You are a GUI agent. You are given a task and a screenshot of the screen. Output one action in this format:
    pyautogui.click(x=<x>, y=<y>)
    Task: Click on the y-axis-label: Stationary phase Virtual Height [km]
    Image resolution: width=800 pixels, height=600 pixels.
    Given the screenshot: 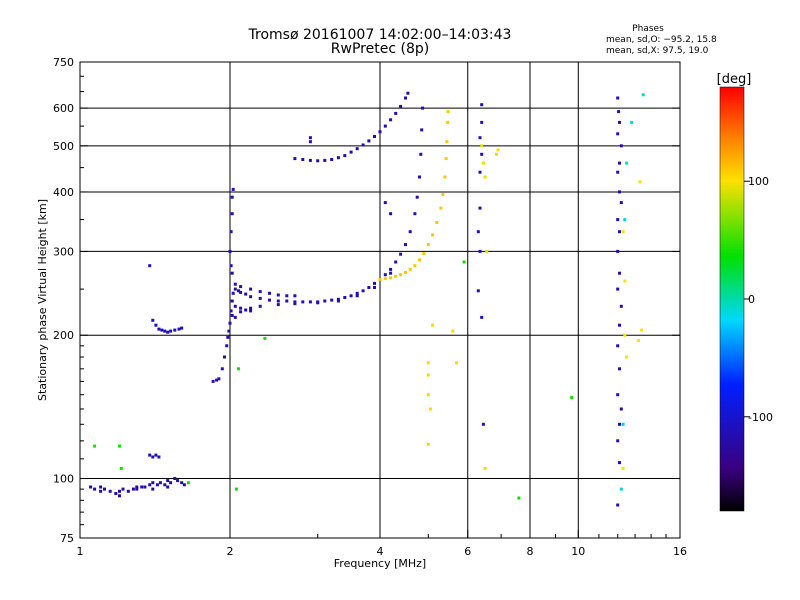 What is the action you would take?
    pyautogui.click(x=42, y=300)
    